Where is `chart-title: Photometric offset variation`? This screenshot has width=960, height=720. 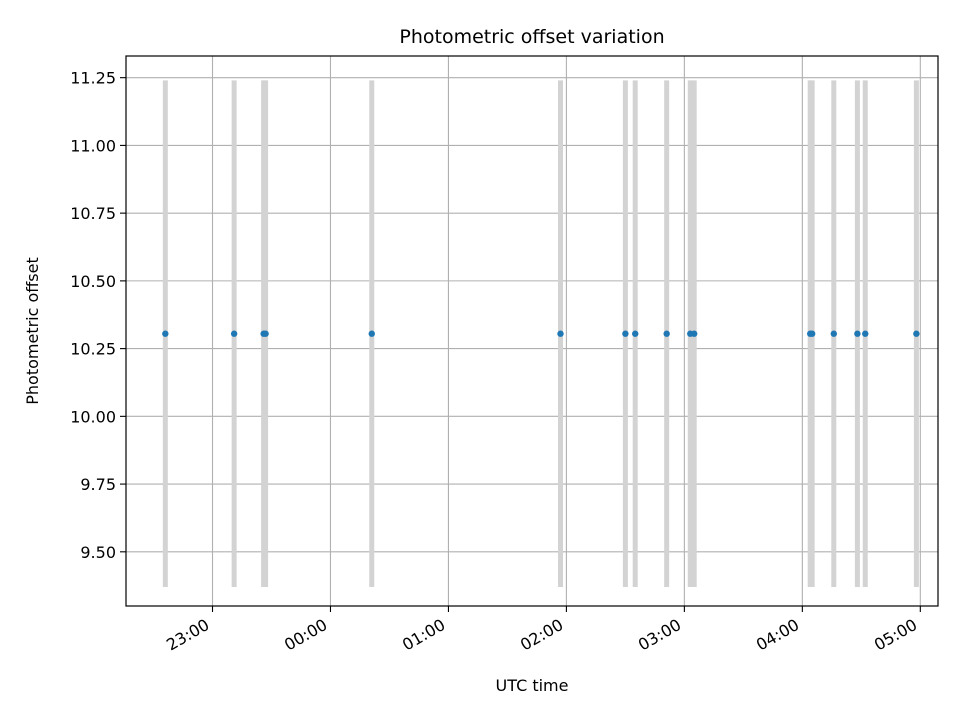
chart-title: Photometric offset variation is located at coordinates (531, 37).